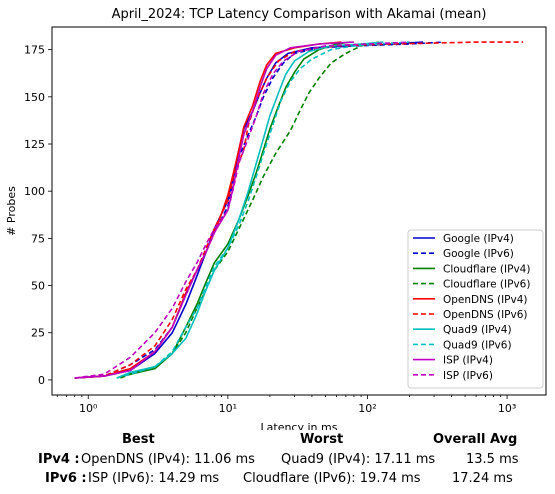  Describe the element at coordinates (59, 459) in the screenshot. I see `summary-row-ipv4-label: IPv4 :` at that location.